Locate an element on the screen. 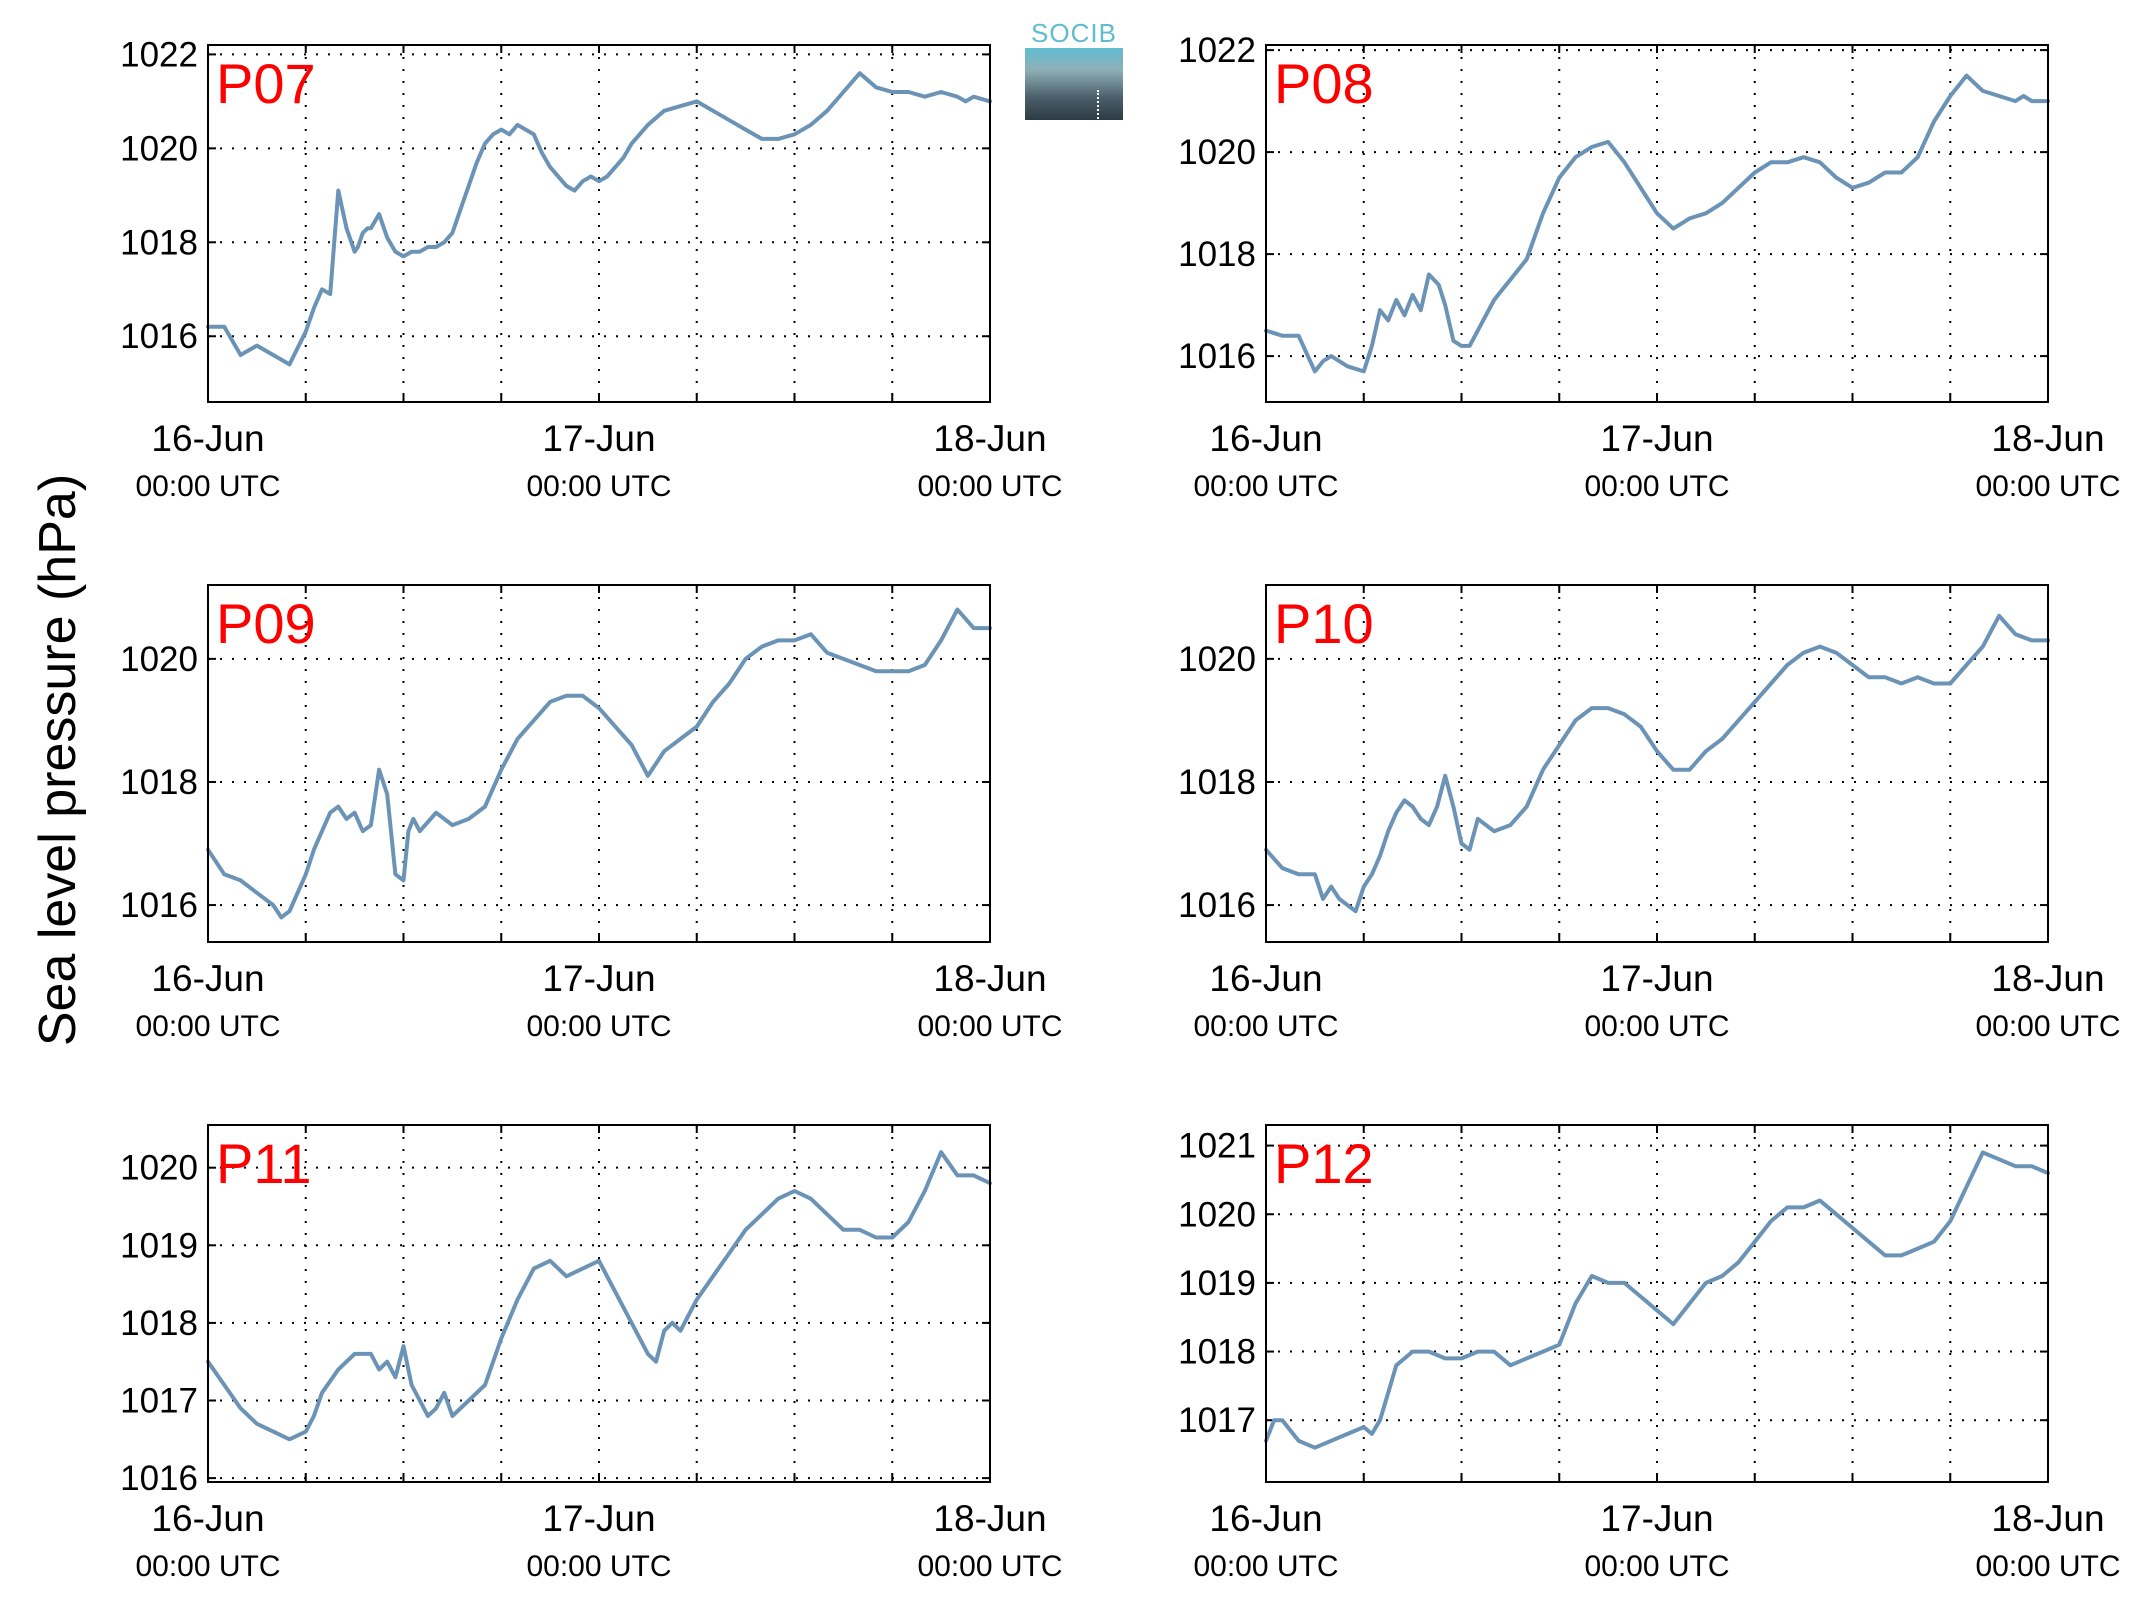 This screenshot has height=1608, width=2138. y-axis-label: Sea level pressure (hPa) is located at coordinates (58, 760).